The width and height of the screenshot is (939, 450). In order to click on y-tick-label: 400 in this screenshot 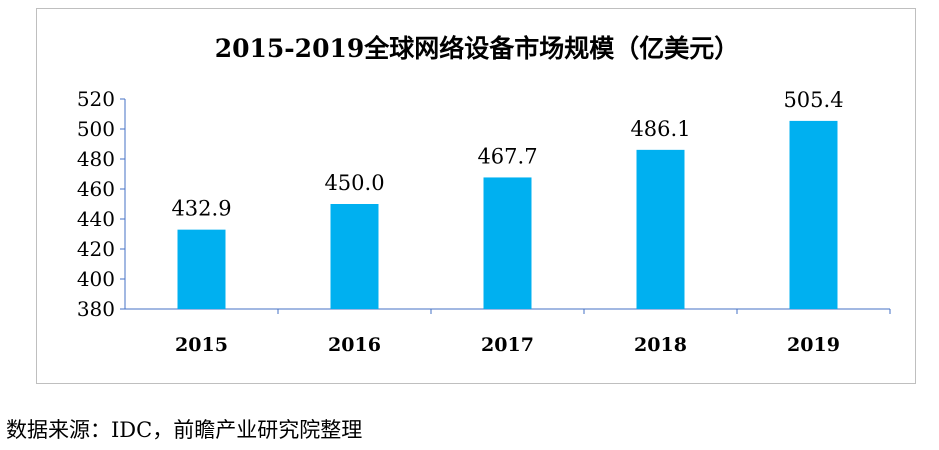, I will do `click(96, 279)`.